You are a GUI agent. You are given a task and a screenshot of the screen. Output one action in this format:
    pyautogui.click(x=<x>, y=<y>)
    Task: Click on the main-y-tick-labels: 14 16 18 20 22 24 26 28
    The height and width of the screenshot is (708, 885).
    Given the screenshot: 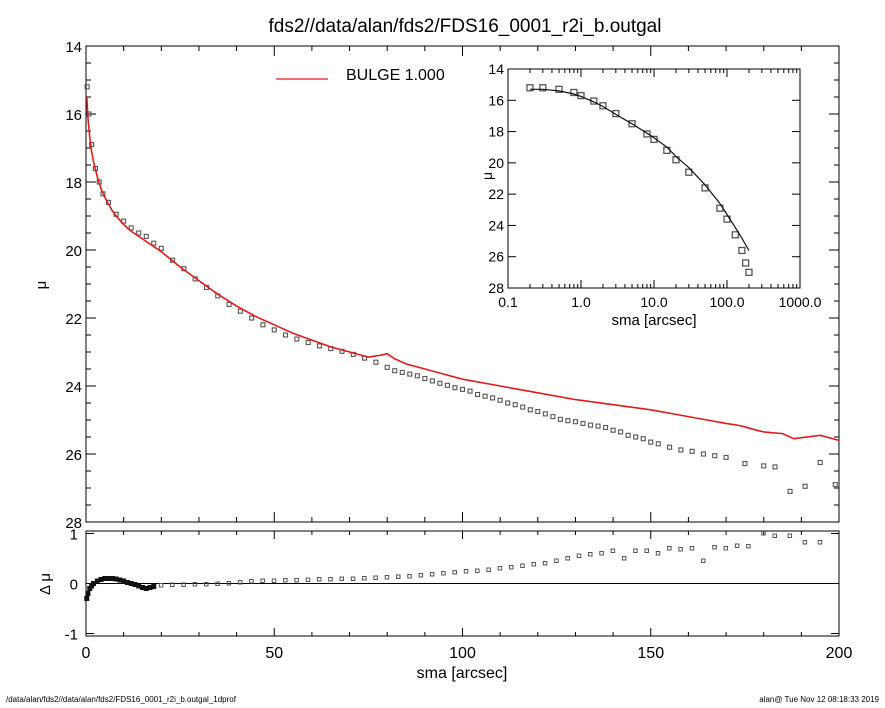 What is the action you would take?
    pyautogui.click(x=73, y=285)
    